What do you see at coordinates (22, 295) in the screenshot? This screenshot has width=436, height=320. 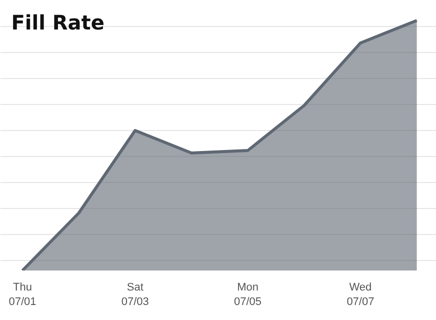 I see `x-tick-label: Thu 07/01` at bounding box center [22, 295].